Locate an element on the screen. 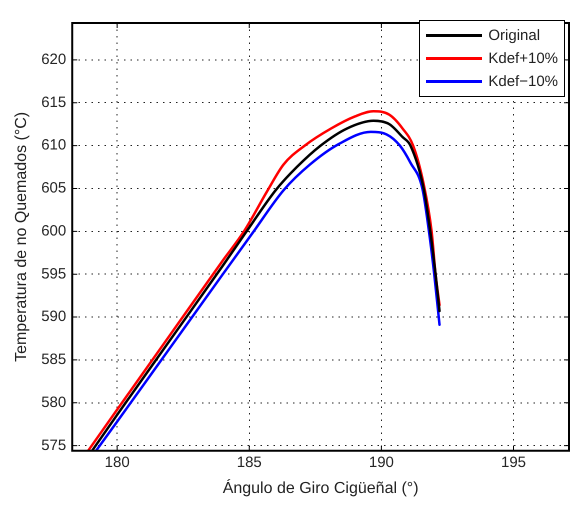  y-tick-label: 585 is located at coordinates (53, 359).